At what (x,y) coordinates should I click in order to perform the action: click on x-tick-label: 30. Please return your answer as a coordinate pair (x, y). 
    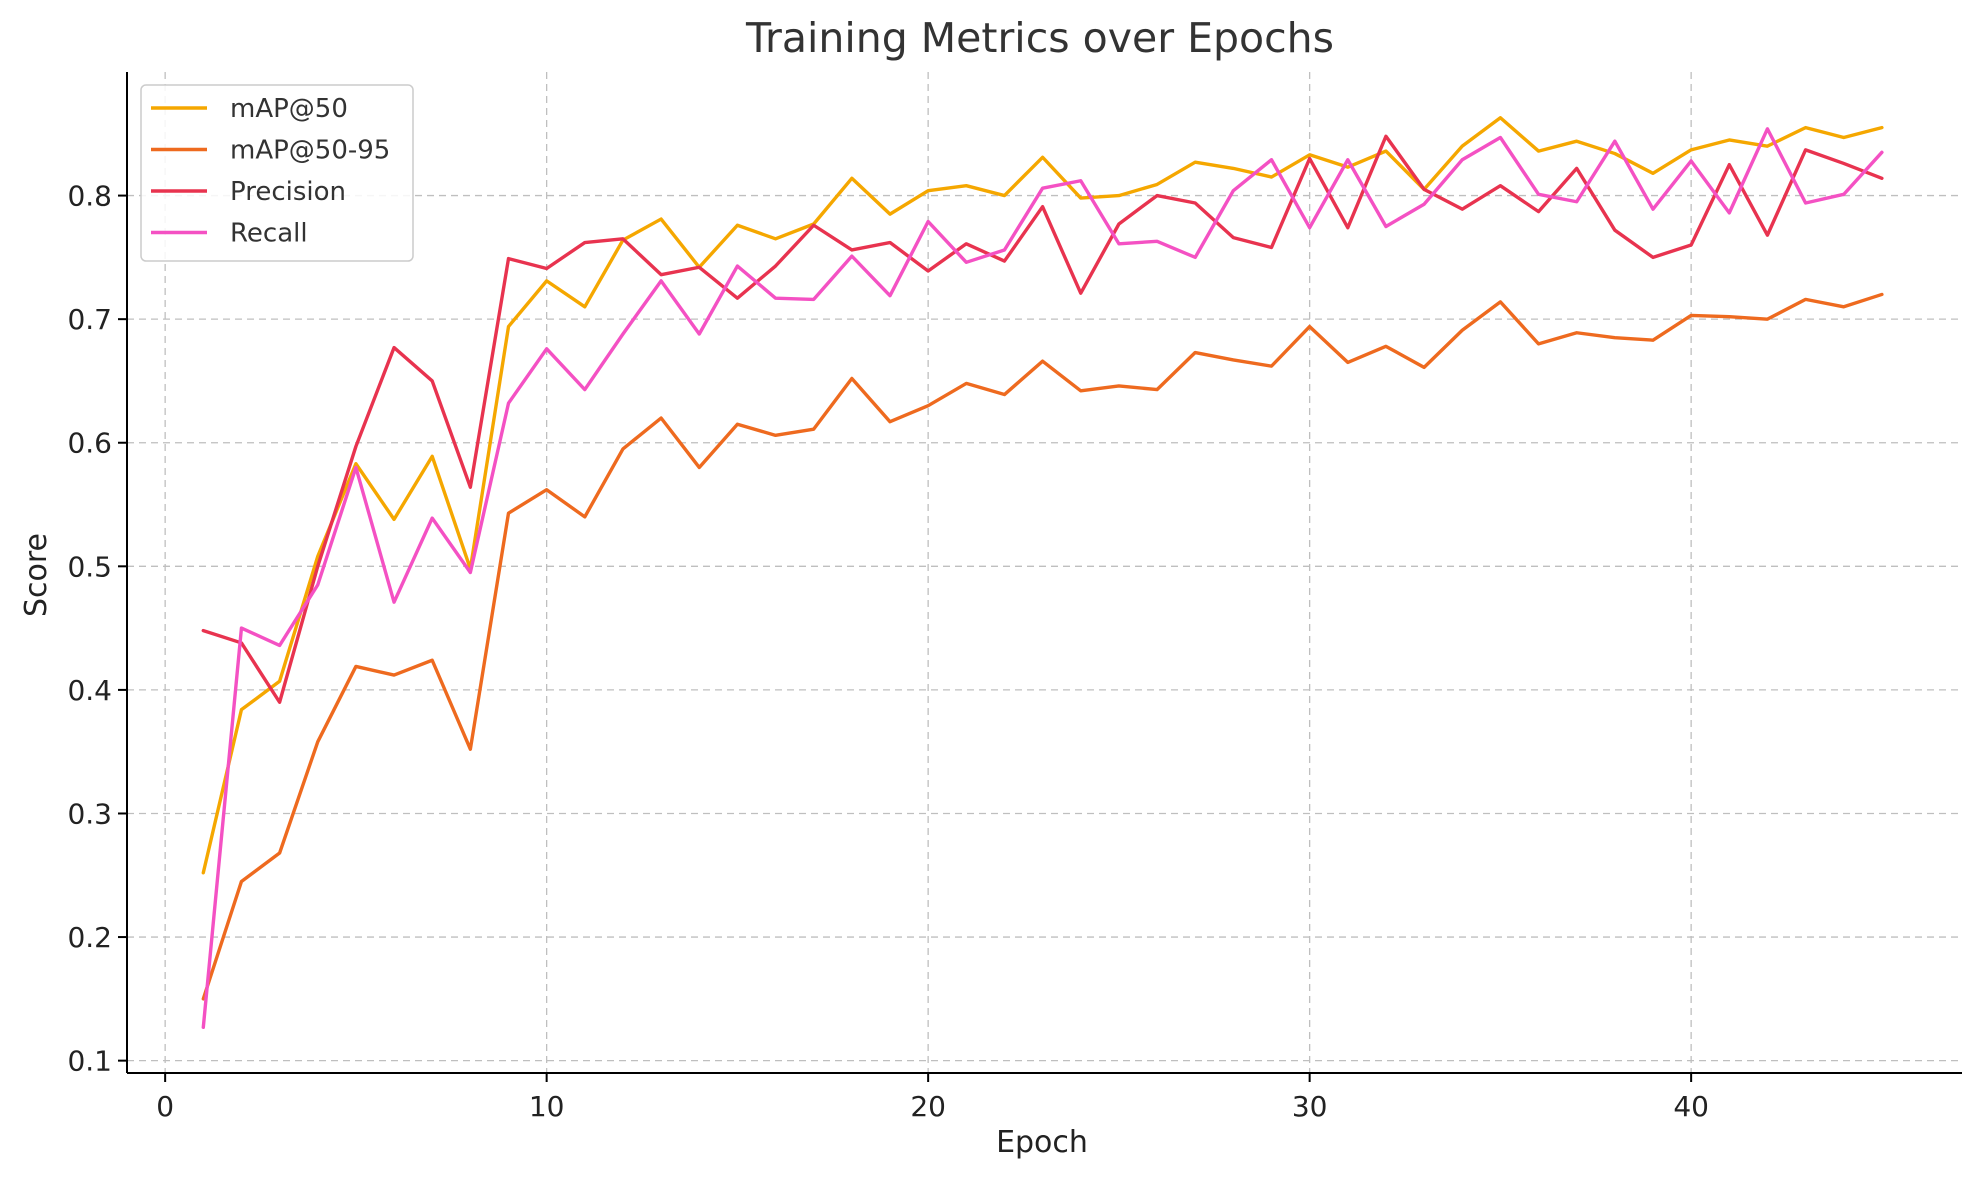
    Looking at the image, I should click on (1310, 1106).